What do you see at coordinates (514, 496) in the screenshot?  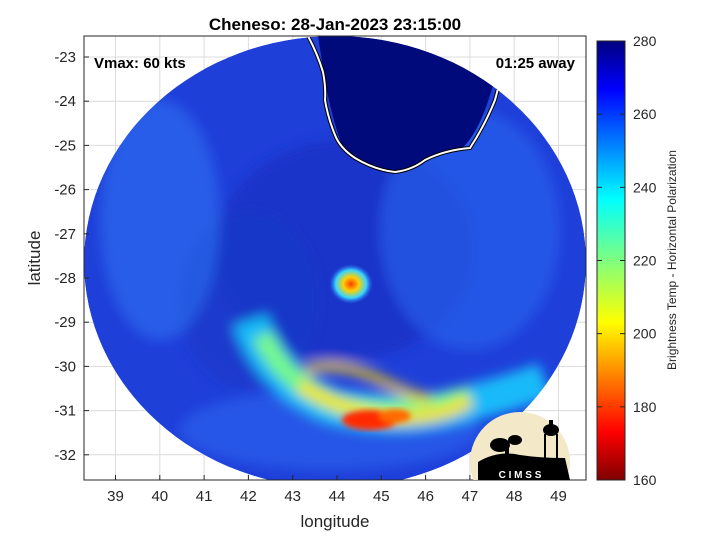 I see `x-tick-label: 48` at bounding box center [514, 496].